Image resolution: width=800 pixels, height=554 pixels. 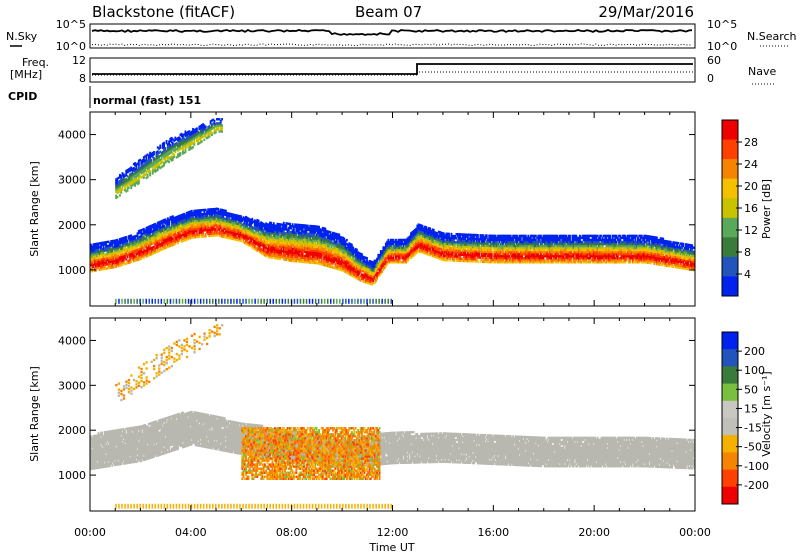 I want to click on power-cell-2049, so click(x=283, y=237).